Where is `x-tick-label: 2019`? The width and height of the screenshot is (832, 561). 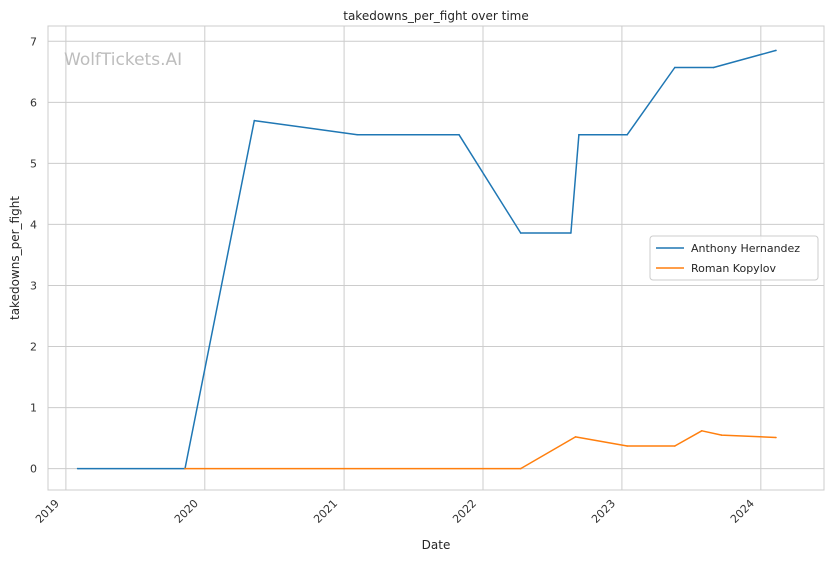 x-tick-label: 2019 is located at coordinates (47, 511).